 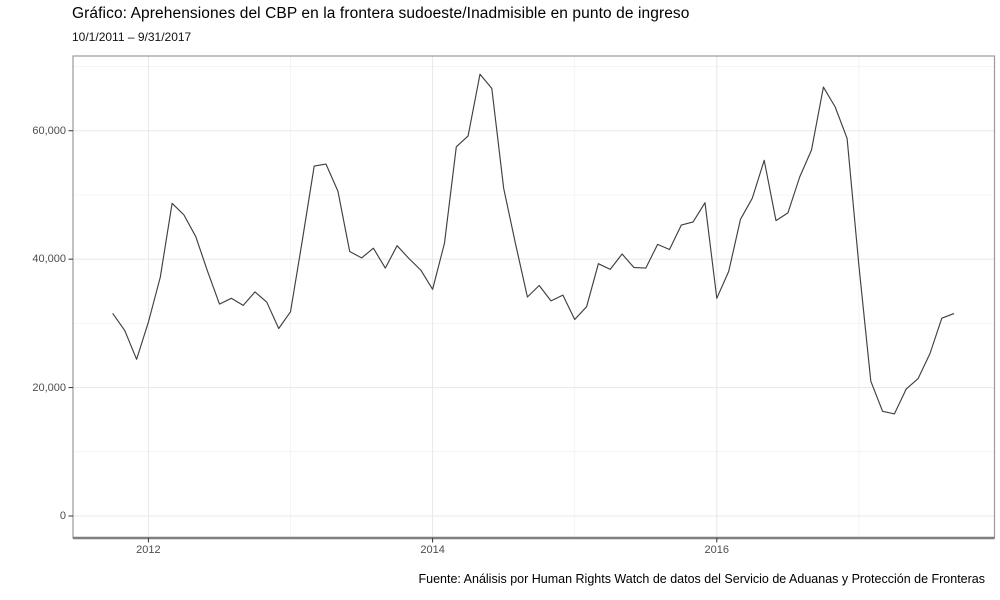 What do you see at coordinates (49, 130) in the screenshot?
I see `y-tick-label: 60,000` at bounding box center [49, 130].